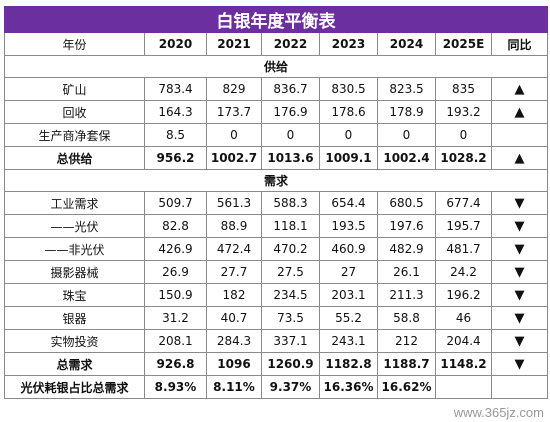  What do you see at coordinates (74, 89) in the screenshot?
I see `row-label: 矿山` at bounding box center [74, 89].